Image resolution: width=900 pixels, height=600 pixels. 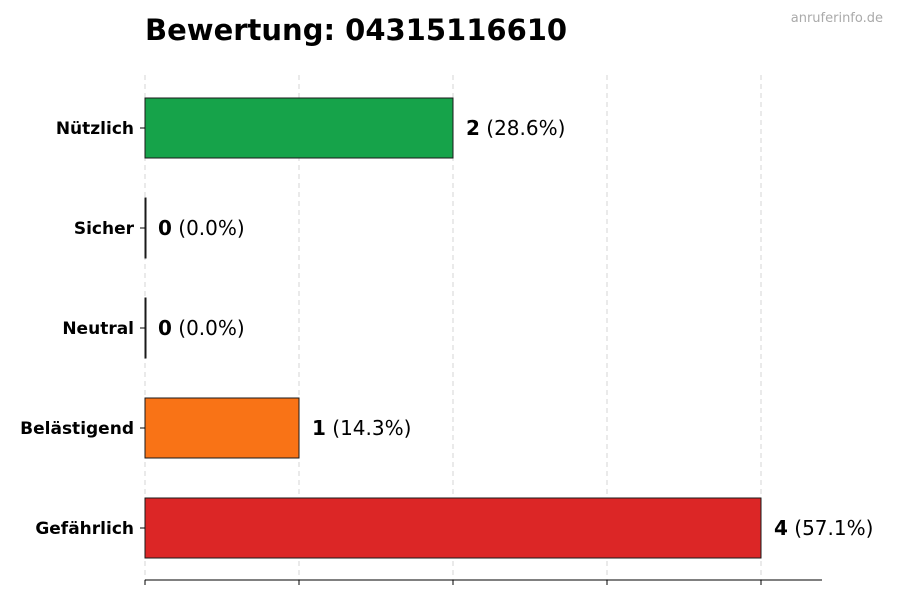 I want to click on value-count-5: 4, so click(x=781, y=528).